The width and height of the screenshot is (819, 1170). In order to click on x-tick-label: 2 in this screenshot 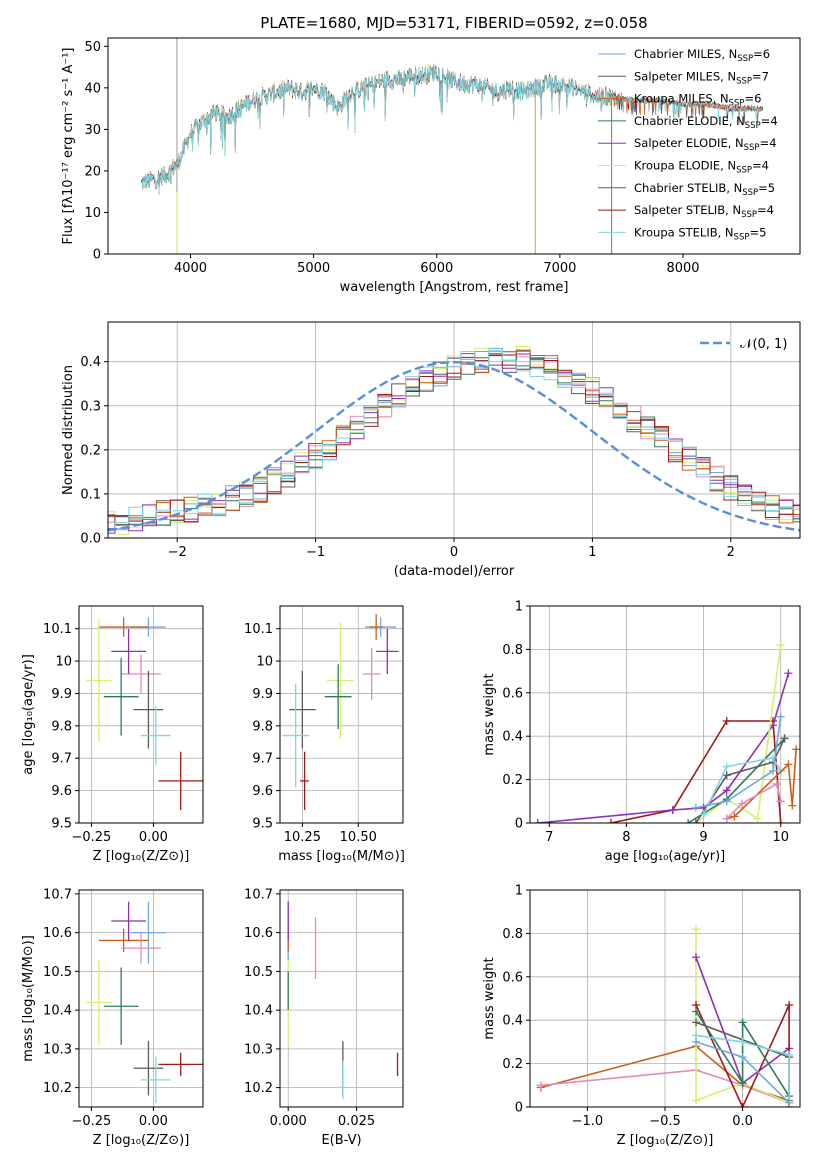, I will do `click(731, 552)`.